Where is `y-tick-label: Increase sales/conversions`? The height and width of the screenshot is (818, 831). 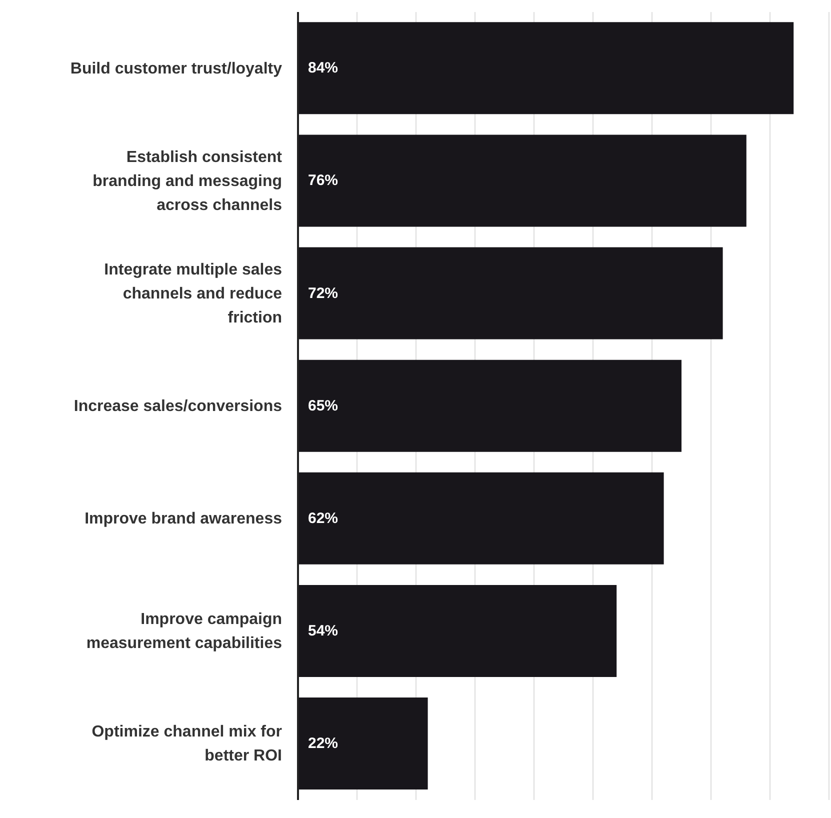 y-tick-label: Increase sales/conversions is located at coordinates (178, 406).